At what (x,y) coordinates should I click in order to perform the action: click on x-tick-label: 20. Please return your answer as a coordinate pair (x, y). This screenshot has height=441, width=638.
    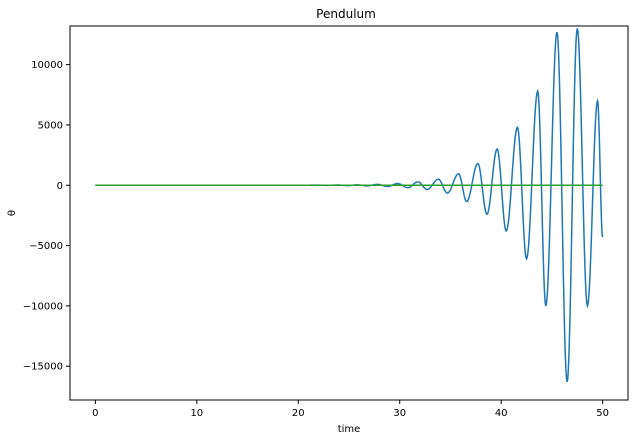
    Looking at the image, I should click on (298, 413).